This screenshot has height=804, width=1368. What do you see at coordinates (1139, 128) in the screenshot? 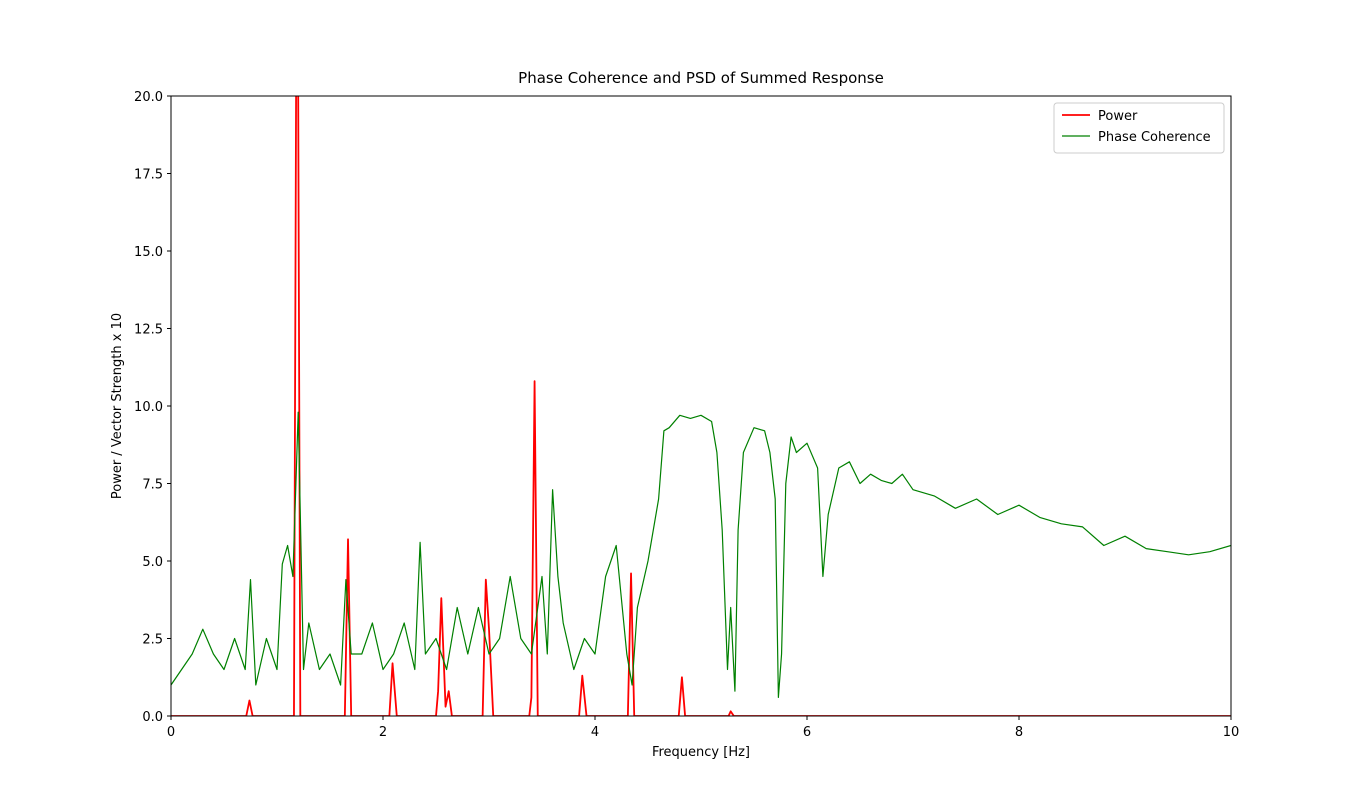
I see `legend-box` at bounding box center [1139, 128].